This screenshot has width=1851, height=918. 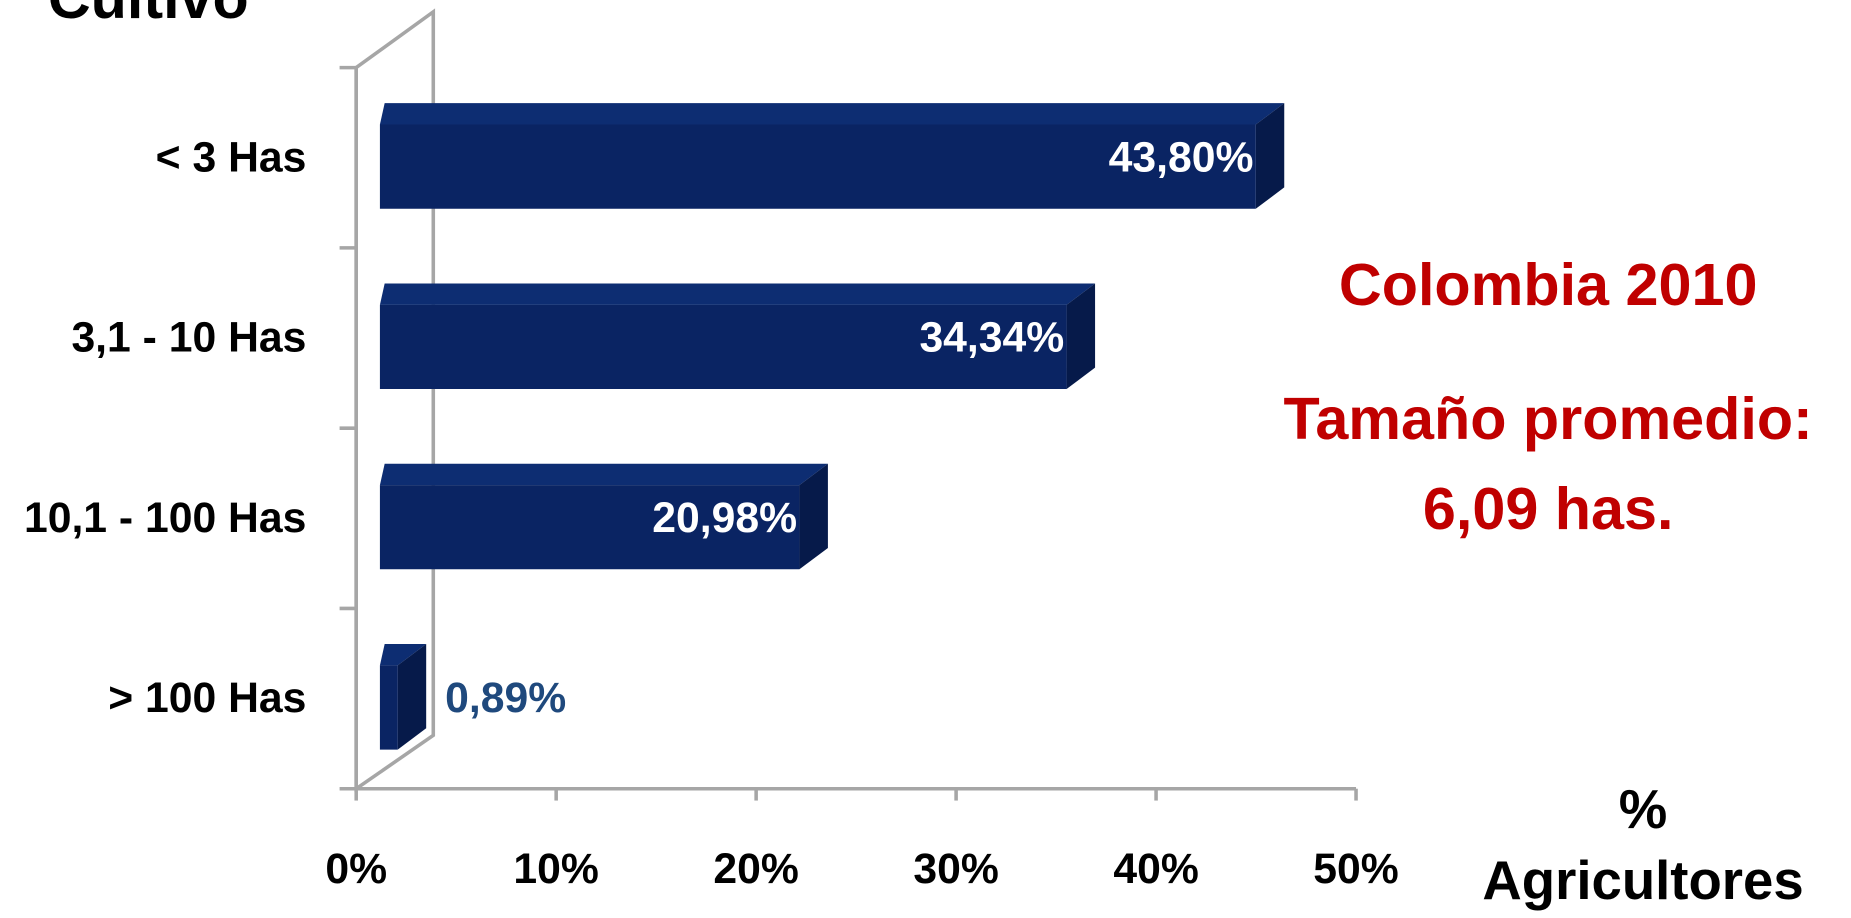 What do you see at coordinates (1548, 284) in the screenshot?
I see `annotation: Colombia 2010` at bounding box center [1548, 284].